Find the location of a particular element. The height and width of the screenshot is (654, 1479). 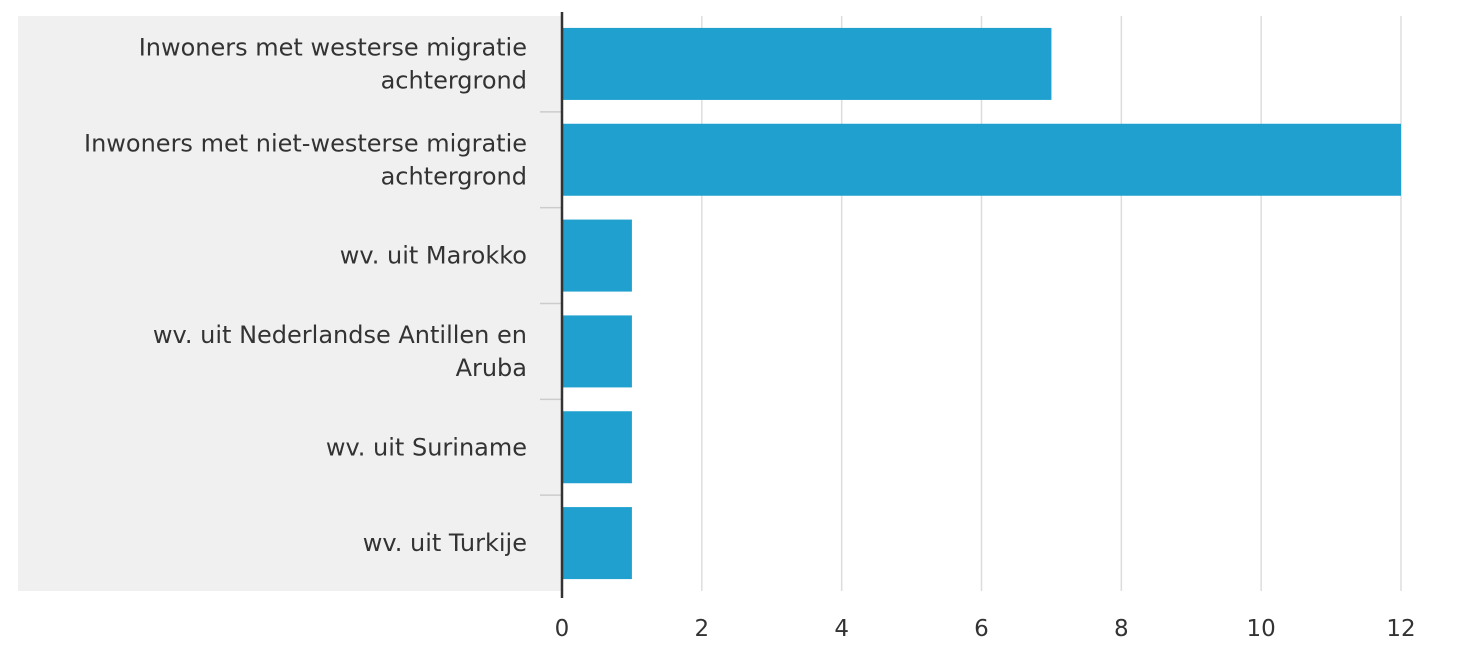

x-axis-tick-labels: 0 2 4 6 8 10 12 is located at coordinates (985, 629).